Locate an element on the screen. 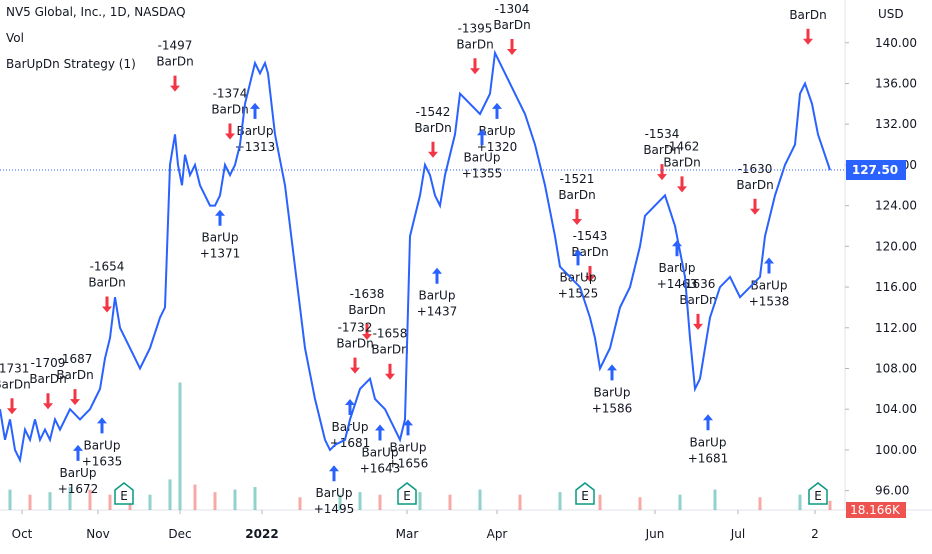  signal-label: -1497 is located at coordinates (175, 46).